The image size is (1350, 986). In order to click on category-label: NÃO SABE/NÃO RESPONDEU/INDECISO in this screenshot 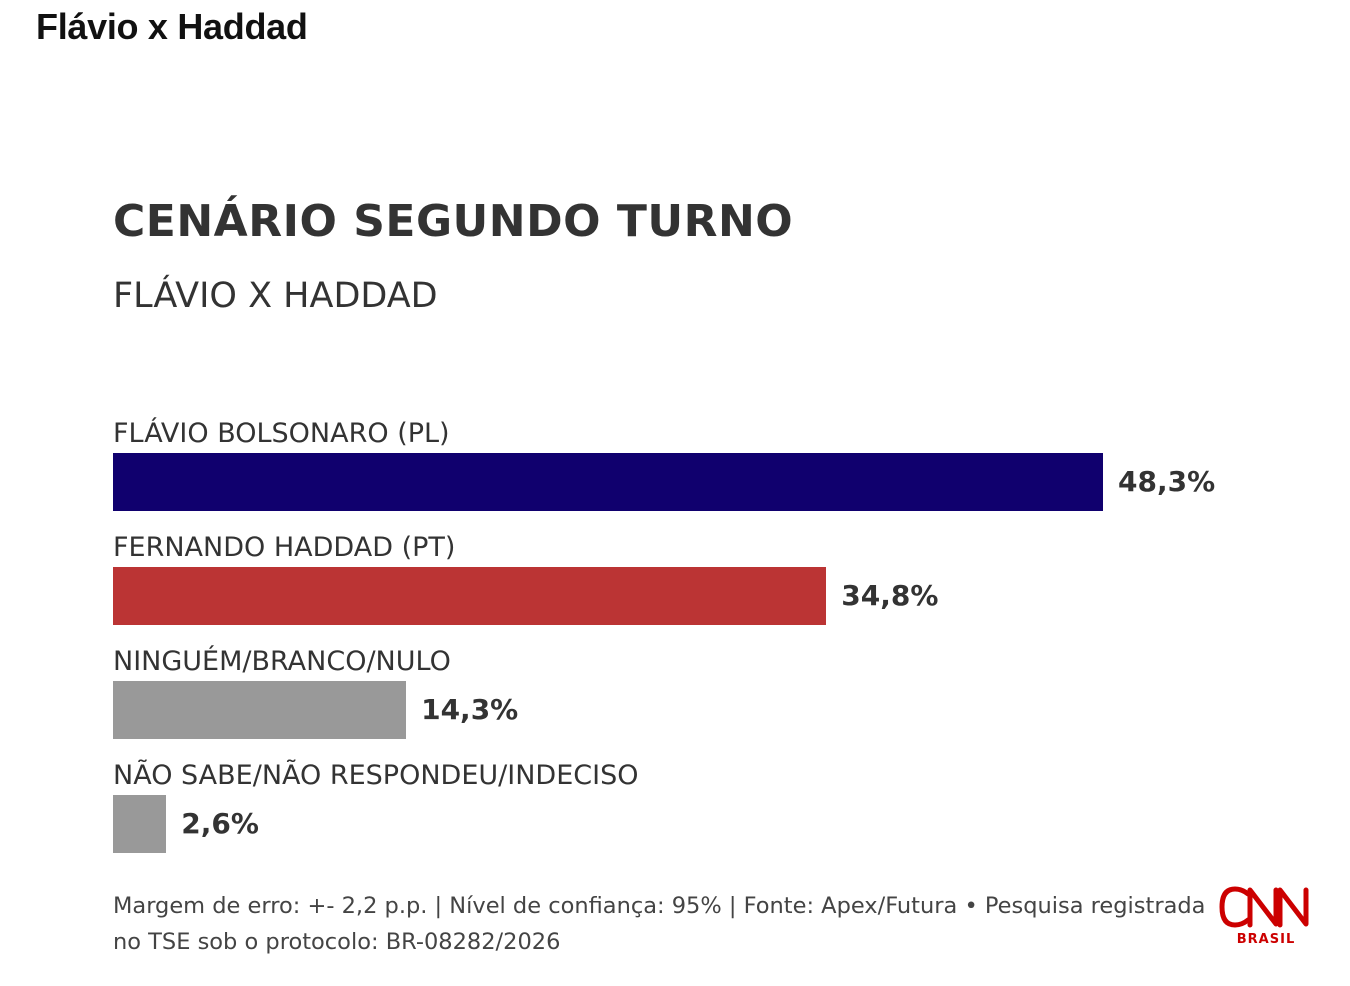, I will do `click(376, 775)`.